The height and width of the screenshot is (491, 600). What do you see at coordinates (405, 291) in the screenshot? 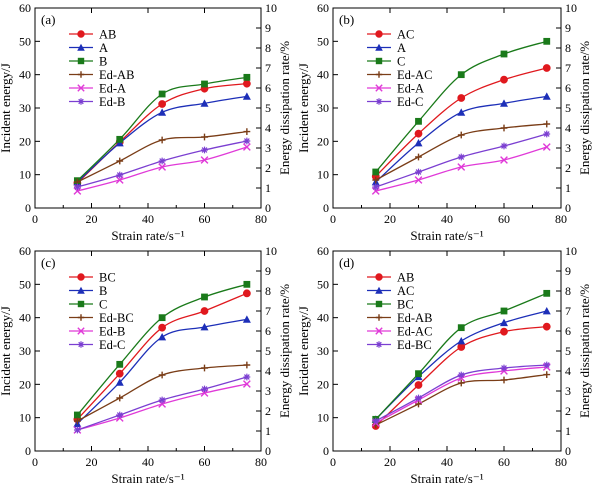
I see `legend-label: AC` at bounding box center [405, 291].